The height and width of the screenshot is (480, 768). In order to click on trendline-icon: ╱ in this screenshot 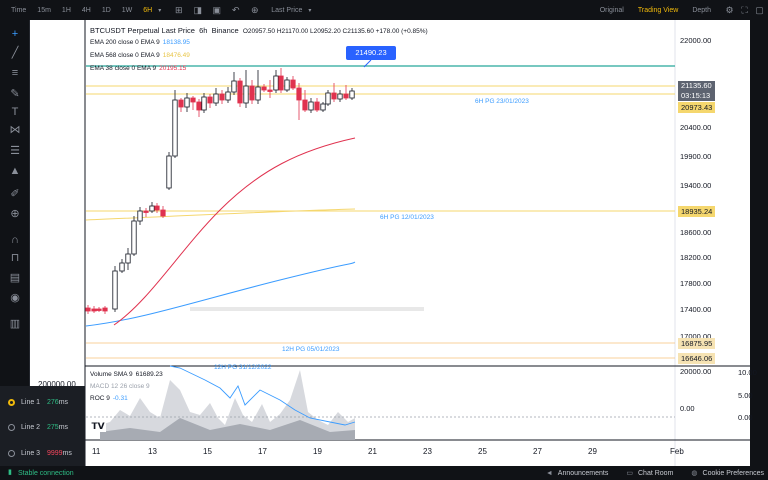, I will do `click(15, 53)`.